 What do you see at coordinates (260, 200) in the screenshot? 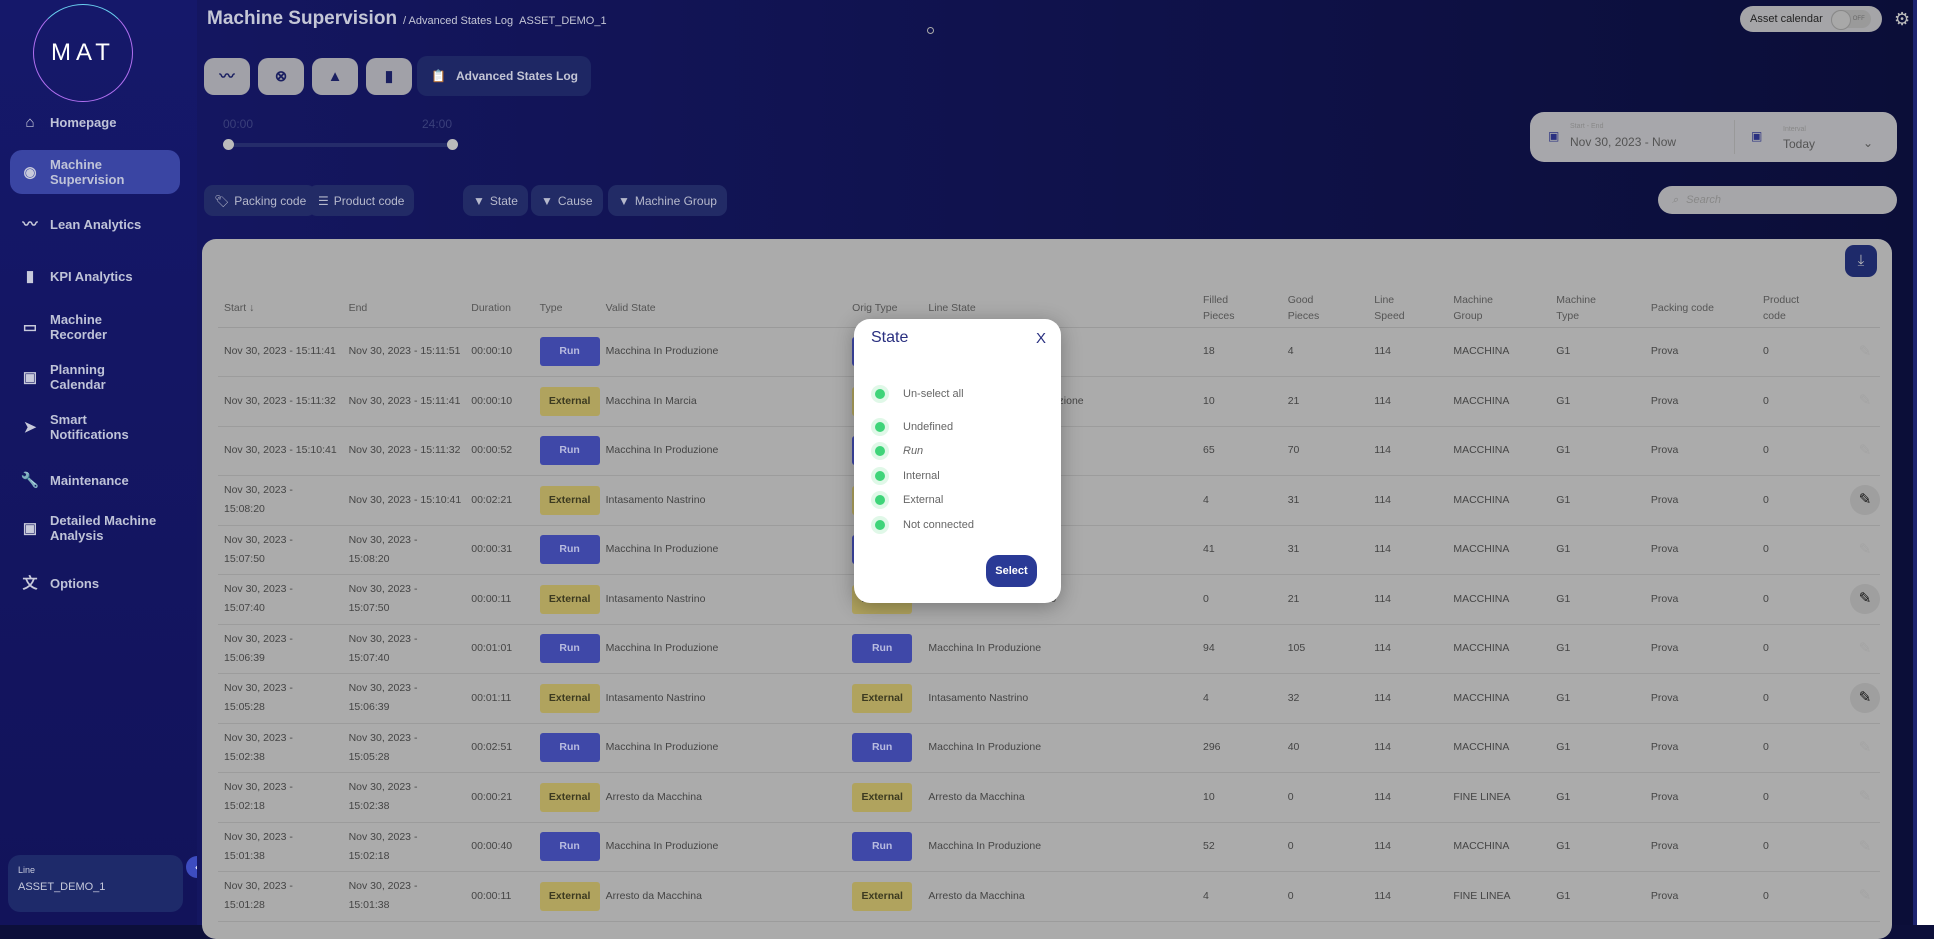
I see `filter-packing-code: 🏷 Packing code` at bounding box center [260, 200].